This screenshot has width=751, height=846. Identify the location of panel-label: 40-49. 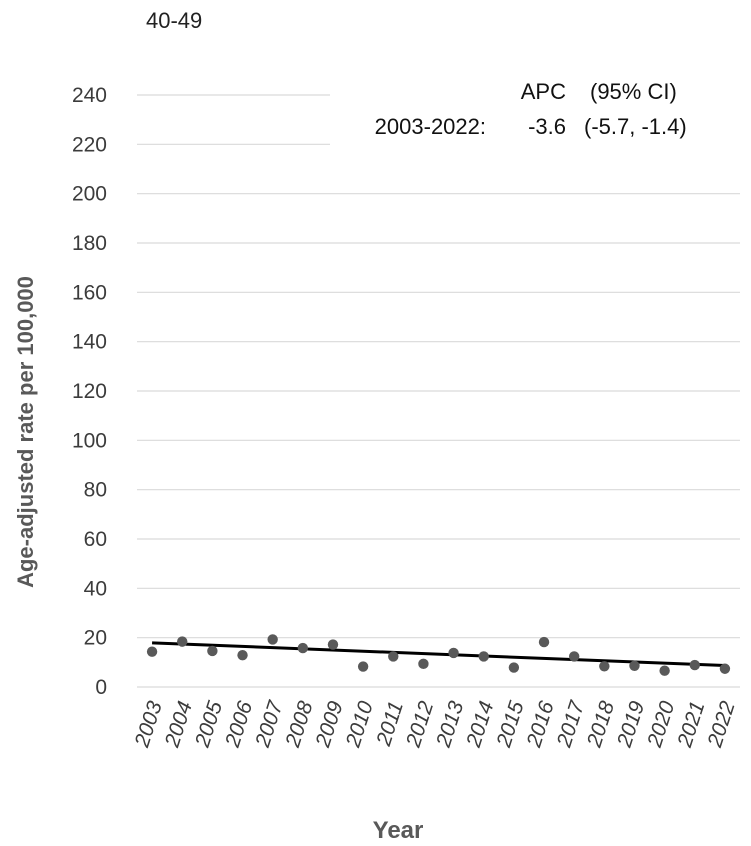
(174, 20).